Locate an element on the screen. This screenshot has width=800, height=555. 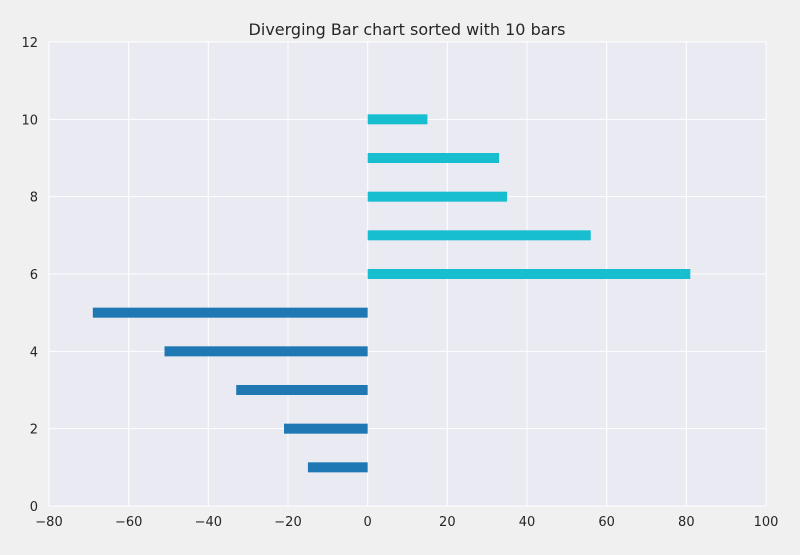
y-tick-labels: 0 2 4 6 8 10 12 is located at coordinates (29, 275).